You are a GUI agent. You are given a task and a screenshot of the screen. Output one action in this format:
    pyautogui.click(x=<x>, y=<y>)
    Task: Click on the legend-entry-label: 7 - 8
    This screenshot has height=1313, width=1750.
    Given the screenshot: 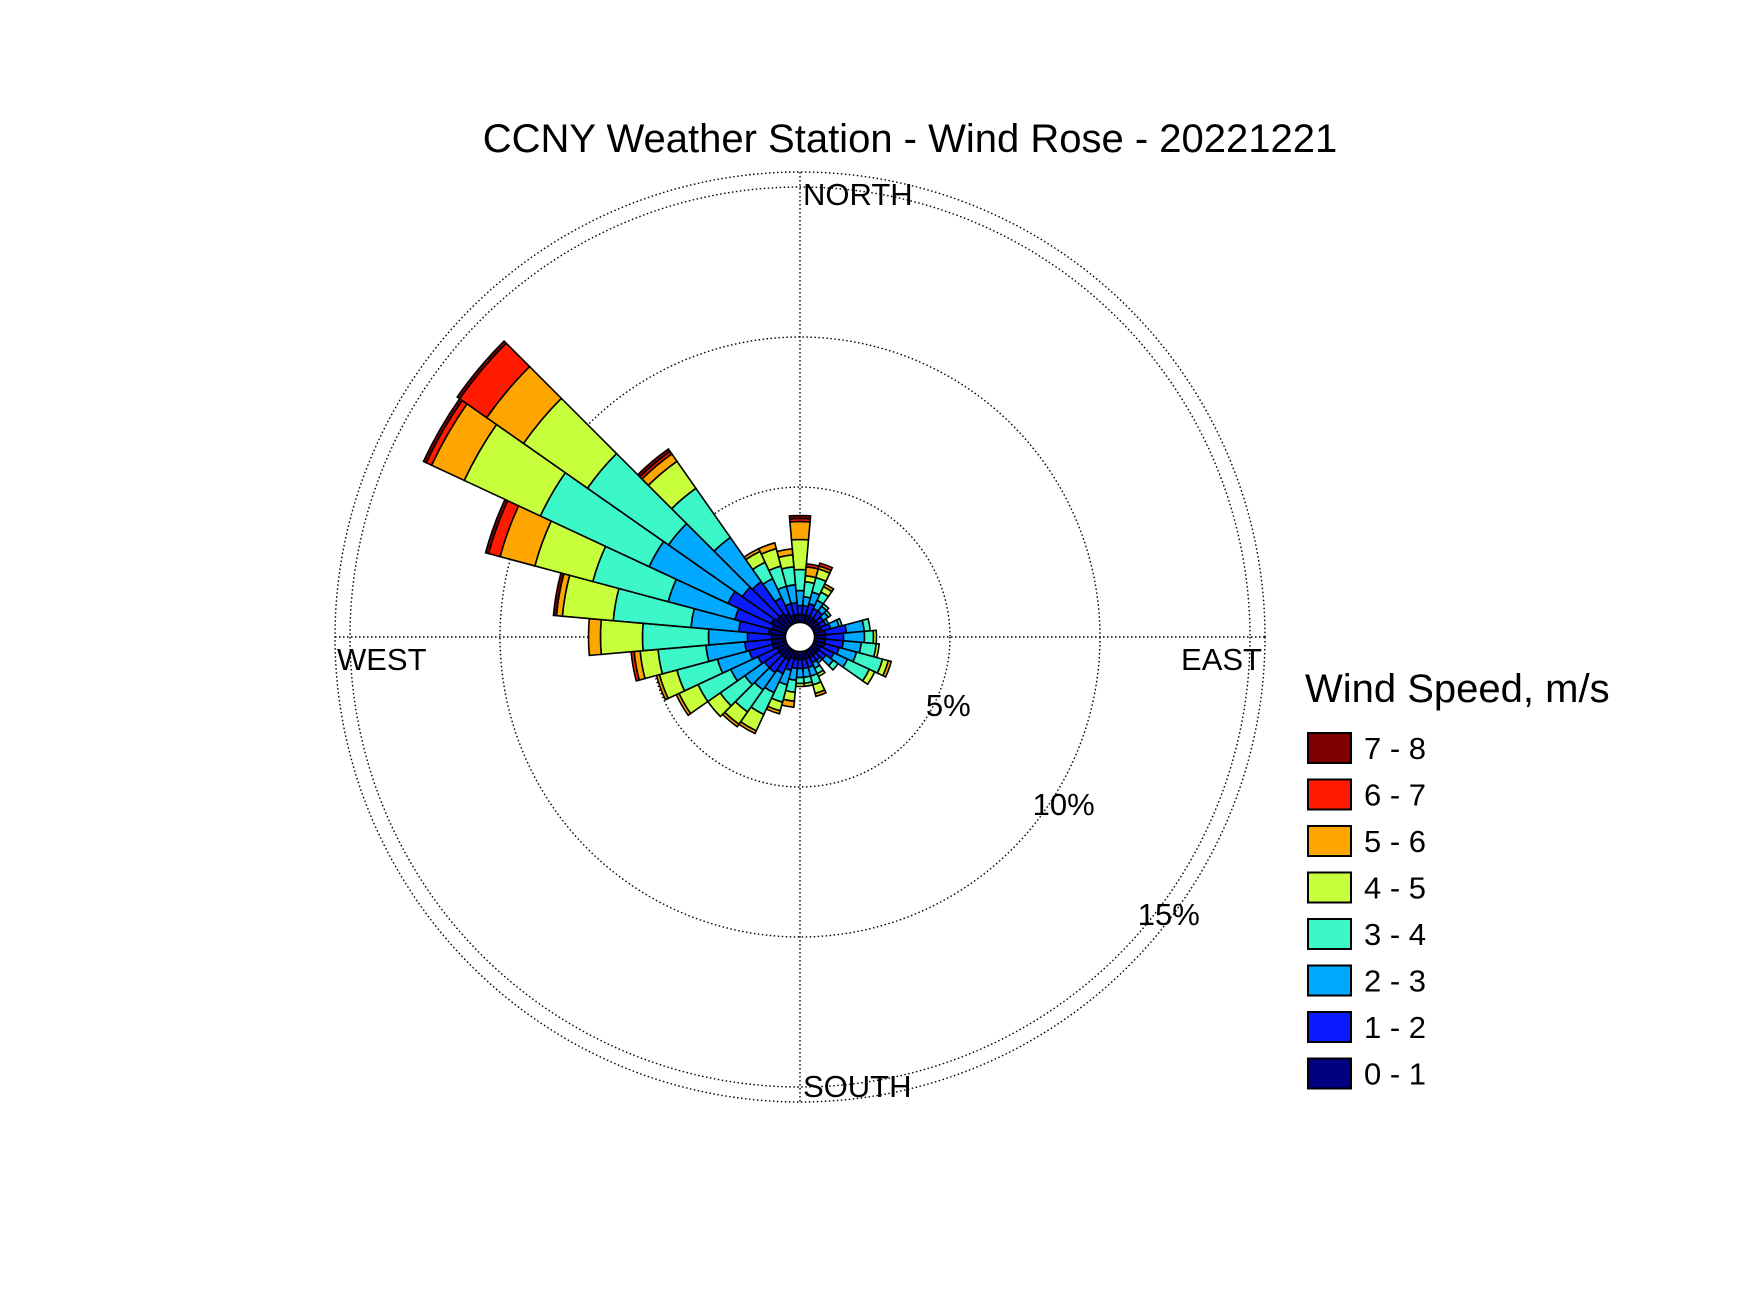 What is the action you would take?
    pyautogui.click(x=1395, y=748)
    